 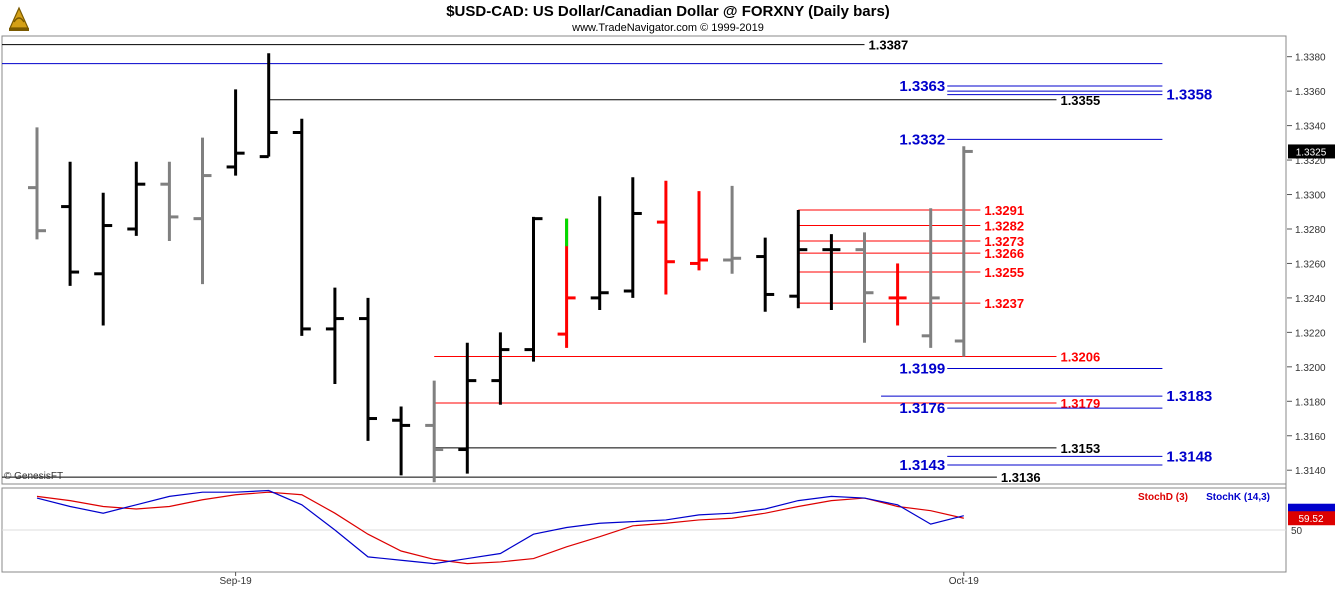 I want to click on y-tick-label: 1.3140, so click(x=1310, y=471).